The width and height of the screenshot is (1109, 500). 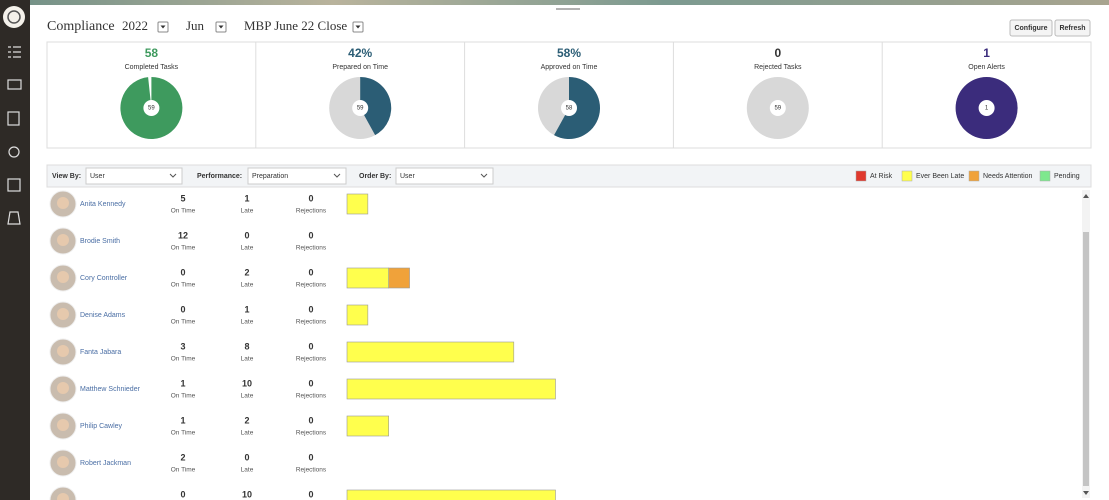 What do you see at coordinates (104, 278) in the screenshot?
I see `user-name: Cory Controller` at bounding box center [104, 278].